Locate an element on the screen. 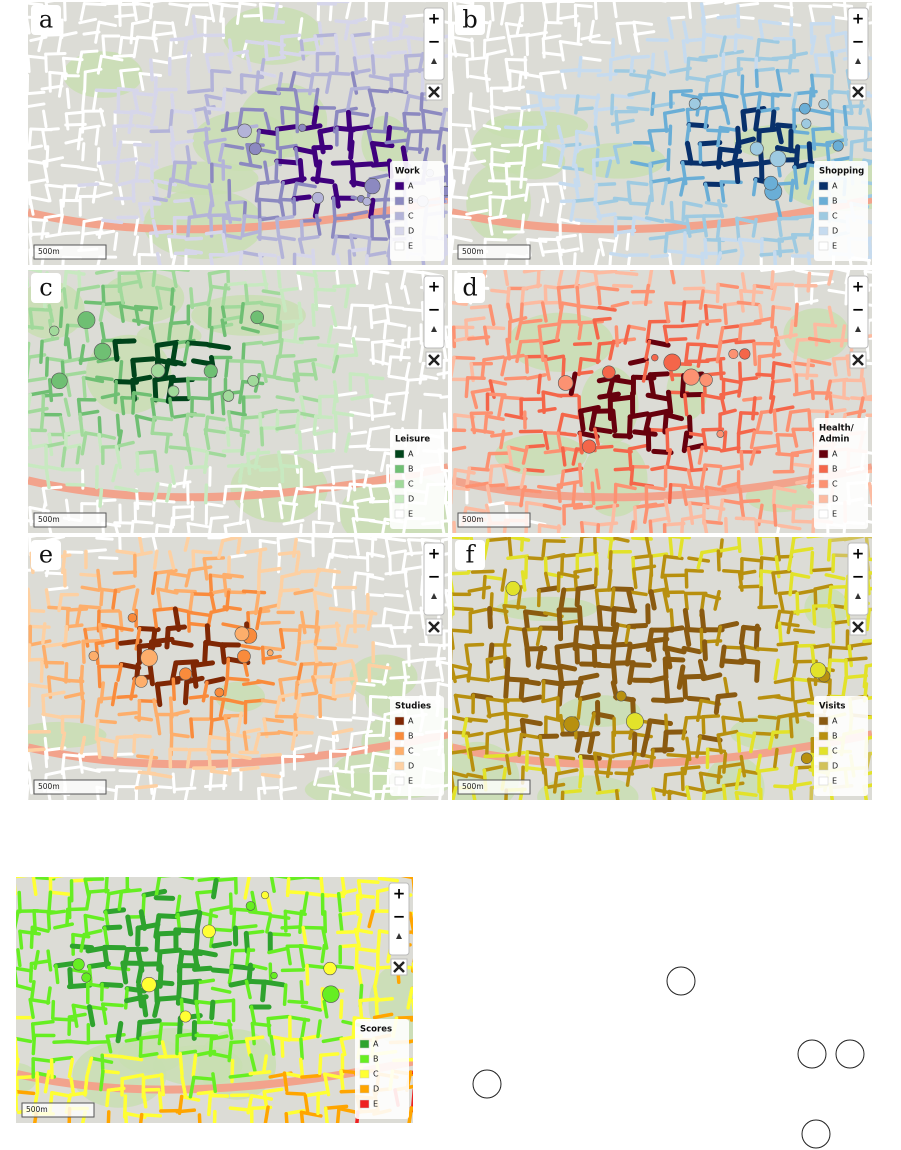  legend-label: A is located at coordinates (411, 454).